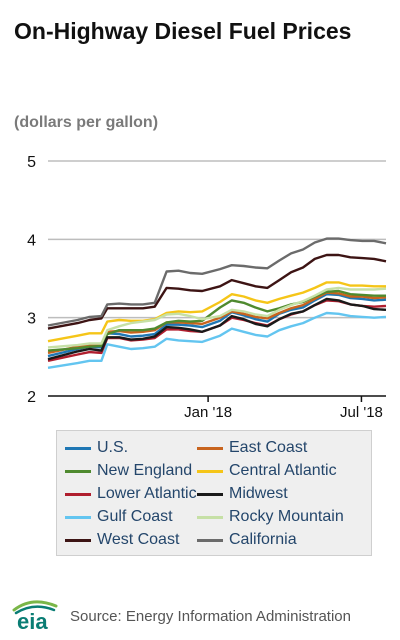 This screenshot has height=640, width=400. I want to click on chart-title: On-Highway Diesel Fuel Prices, so click(183, 31).